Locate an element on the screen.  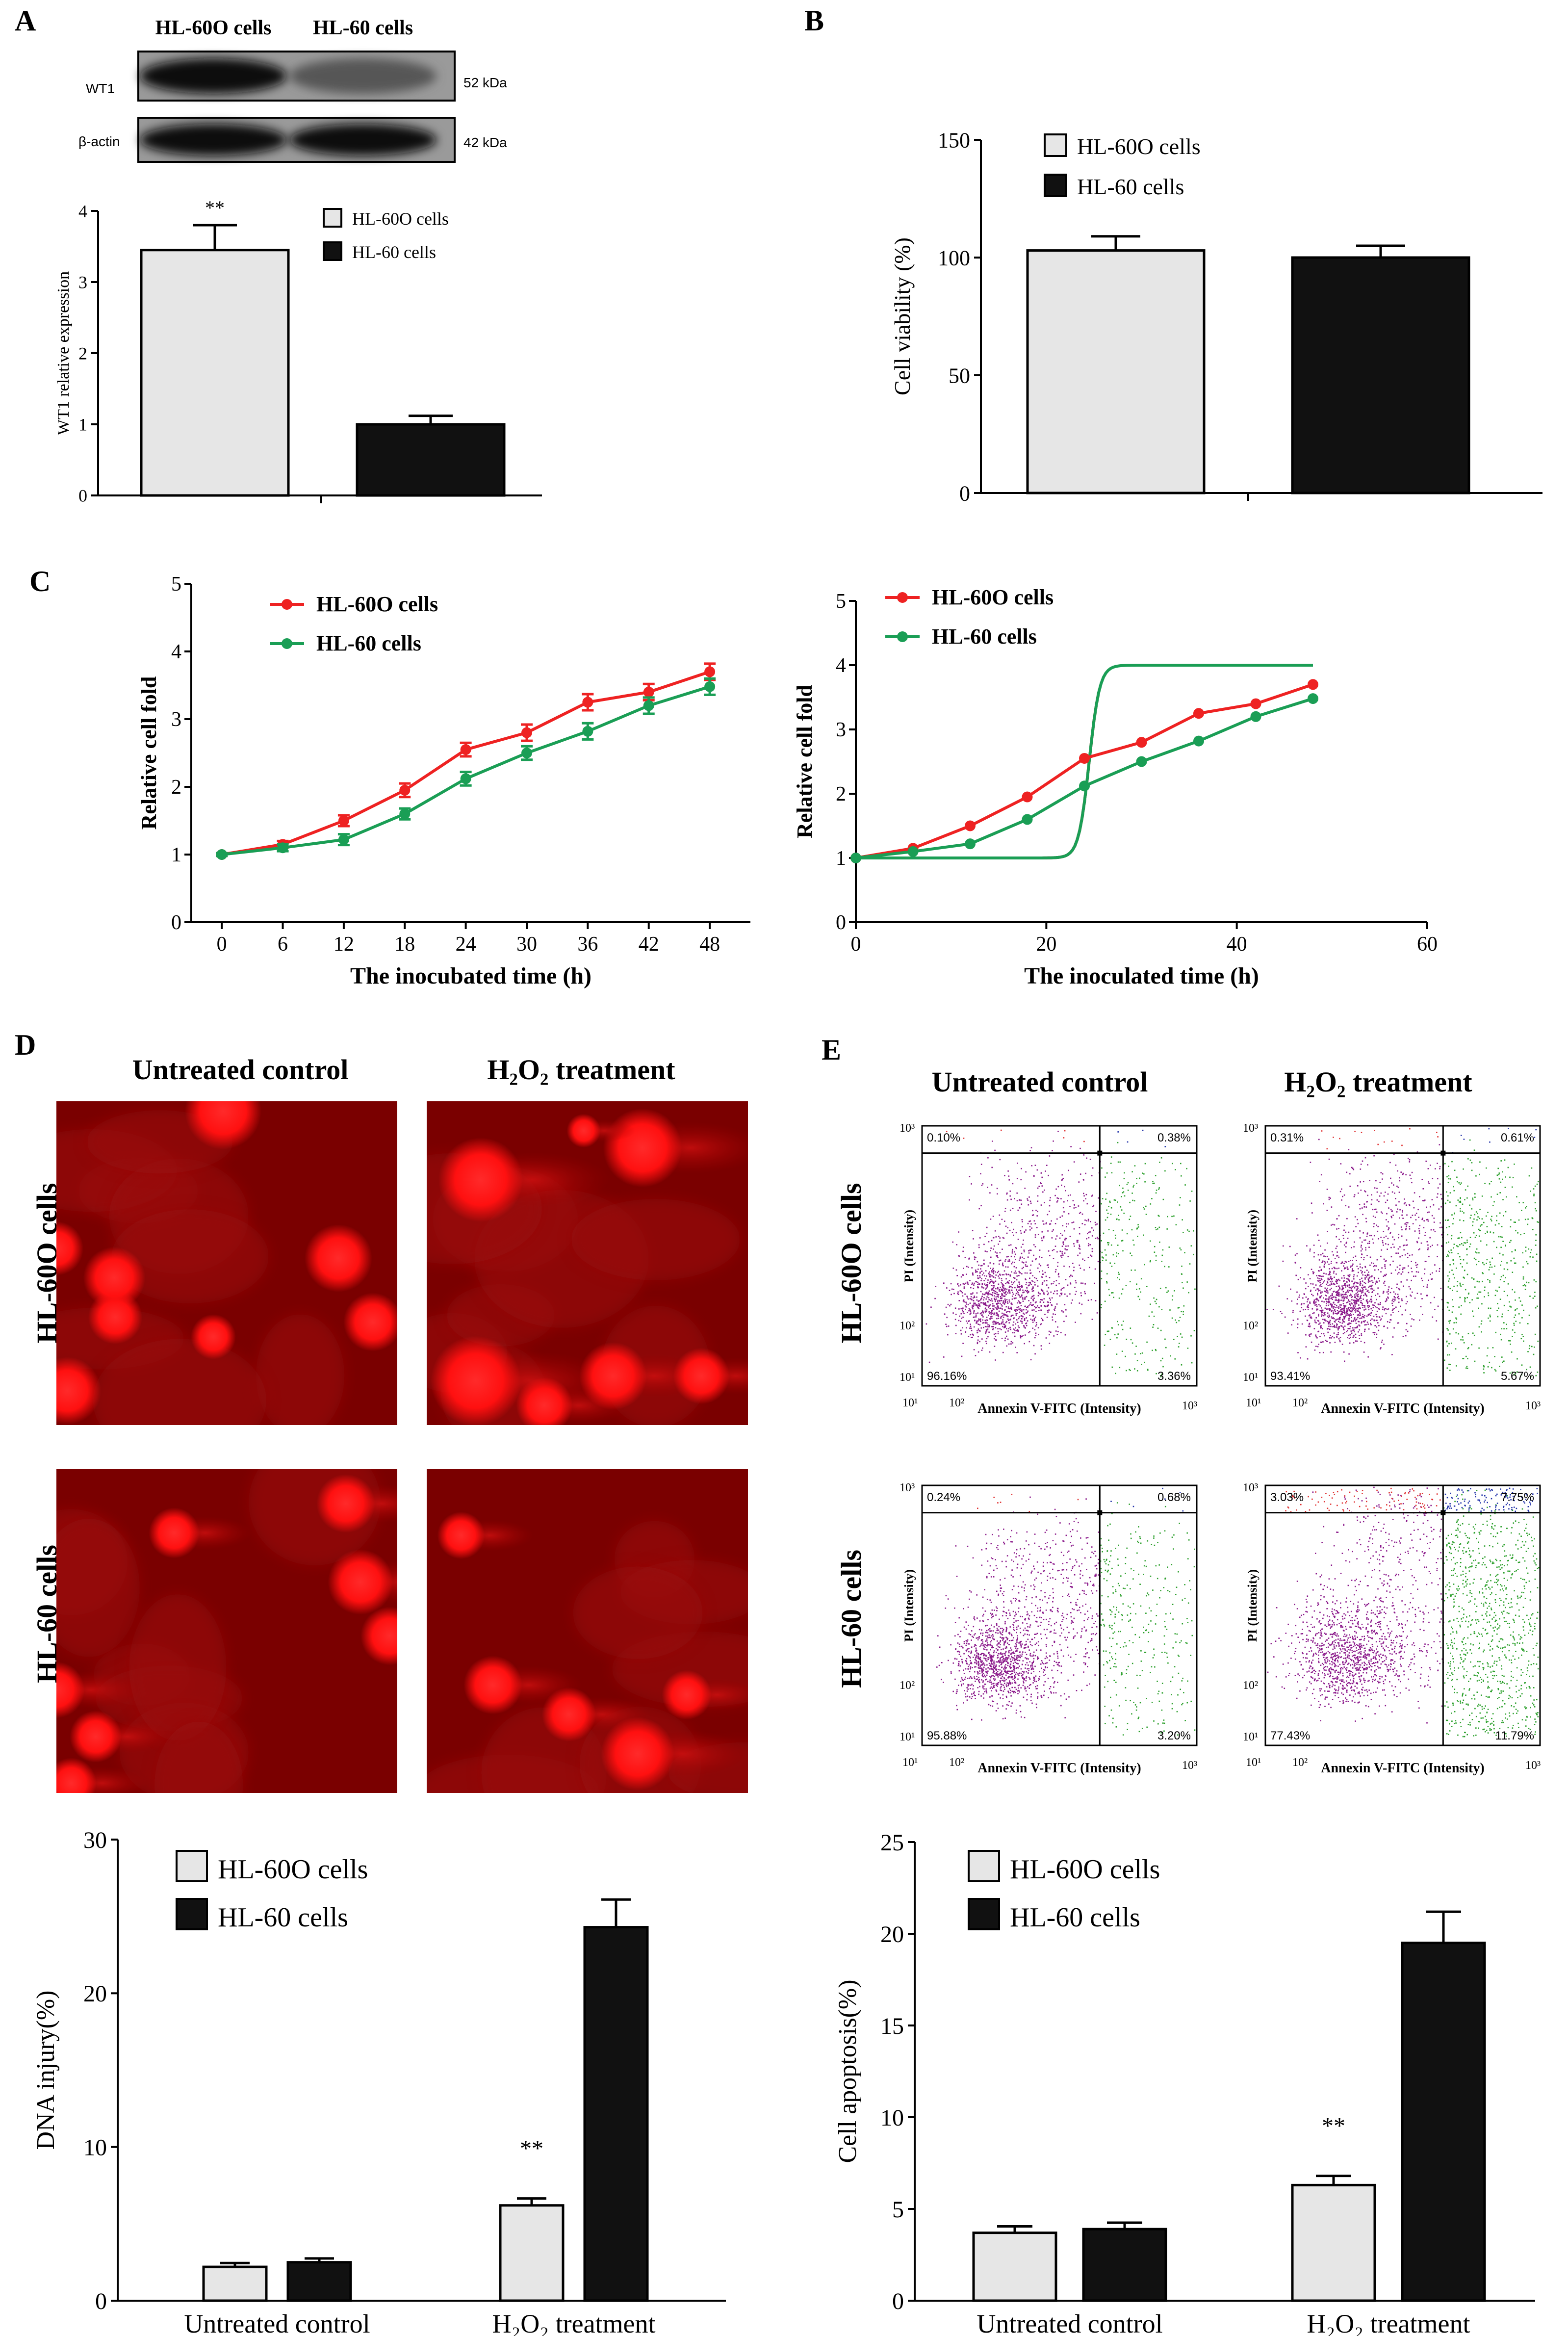
background-haze is located at coordinates (98, 1587).